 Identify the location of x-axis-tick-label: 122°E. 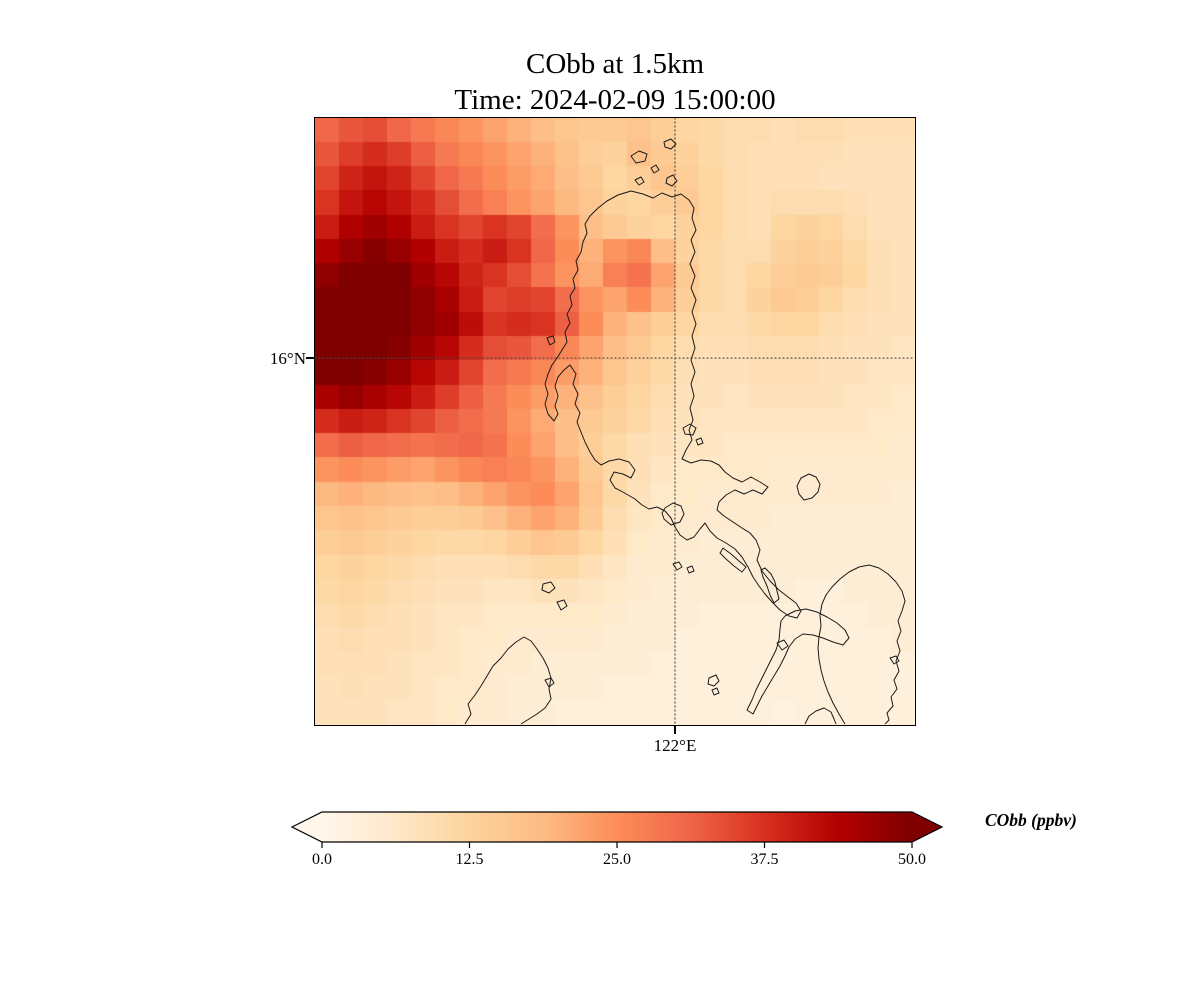
(675, 745).